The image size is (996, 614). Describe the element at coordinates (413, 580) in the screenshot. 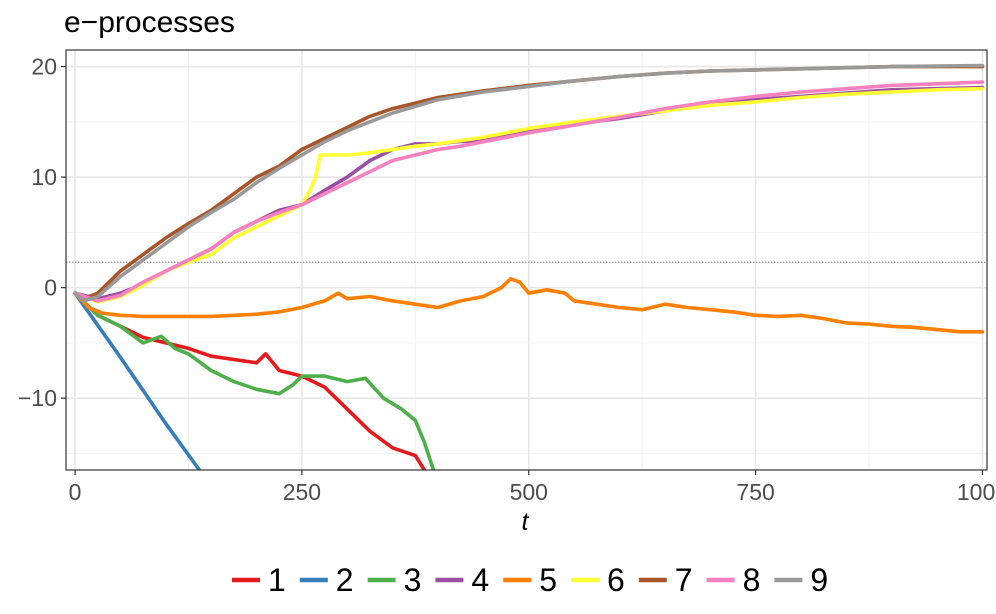

I see `legend-label-3: 3` at that location.